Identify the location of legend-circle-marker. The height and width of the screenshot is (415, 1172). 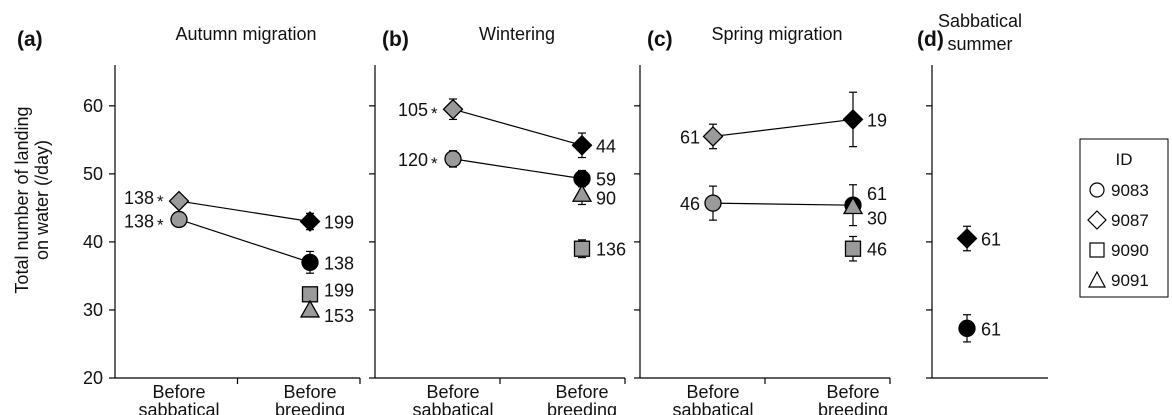
(1097, 190).